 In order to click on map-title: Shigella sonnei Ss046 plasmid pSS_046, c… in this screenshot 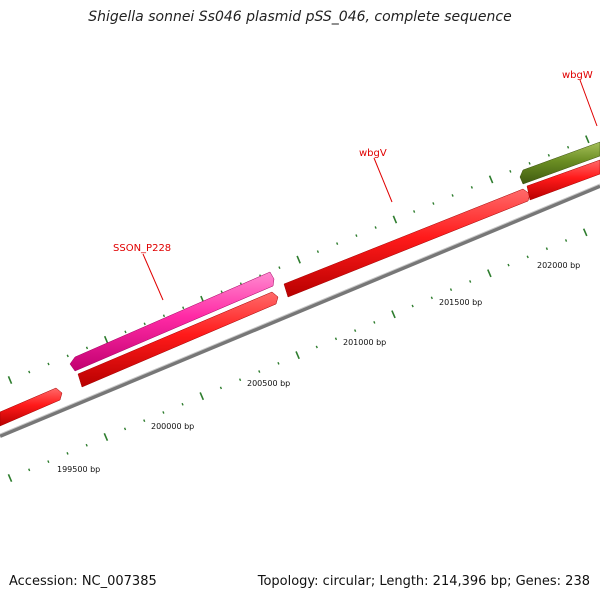, I will do `click(300, 17)`.